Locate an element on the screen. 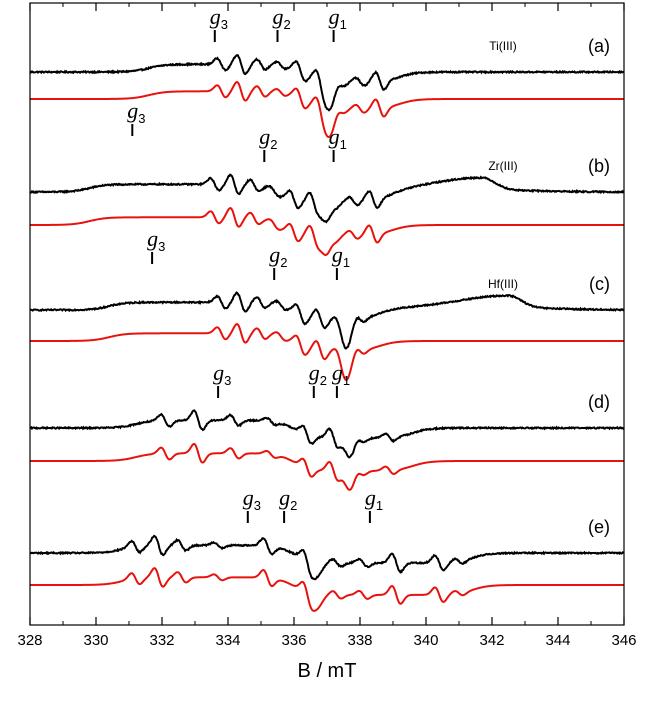  g-marker-label-4-1: g2 is located at coordinates (288, 499).